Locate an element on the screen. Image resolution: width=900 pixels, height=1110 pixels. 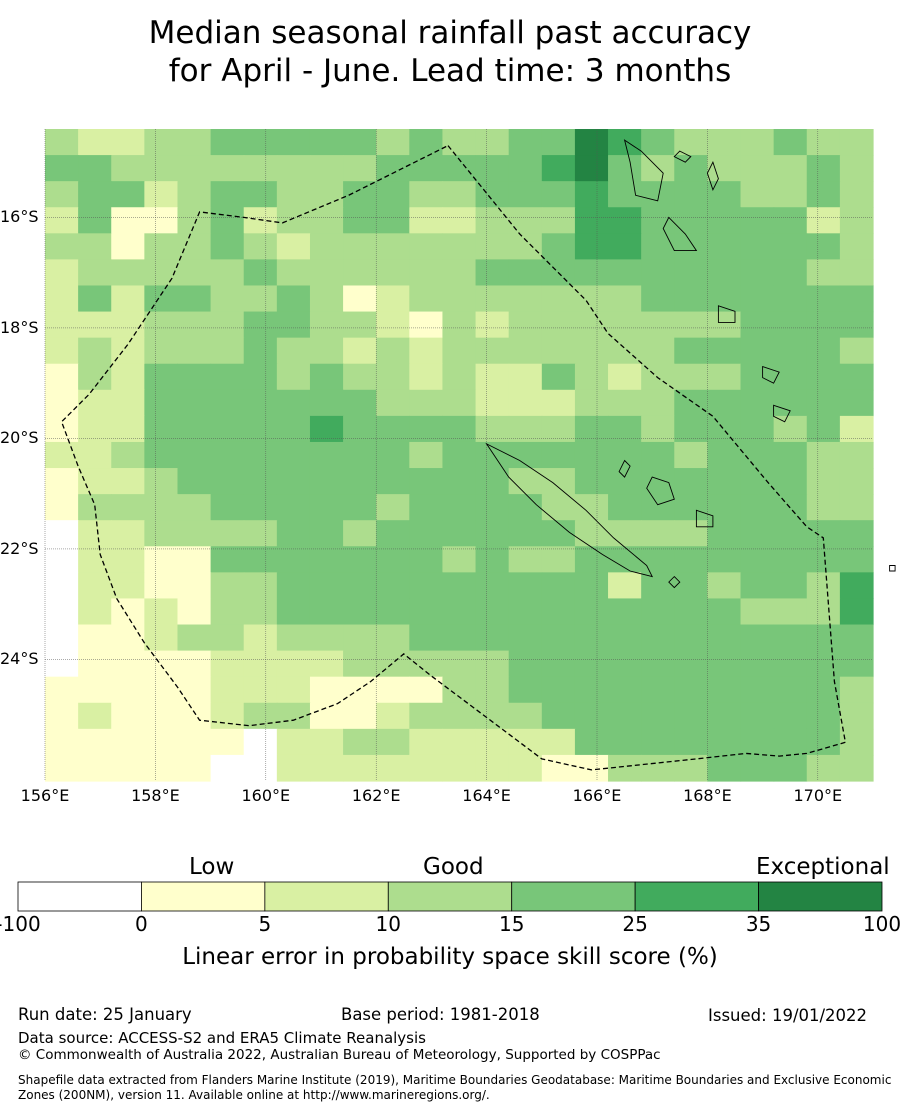
x-tick-label: 170°E is located at coordinates (818, 795).